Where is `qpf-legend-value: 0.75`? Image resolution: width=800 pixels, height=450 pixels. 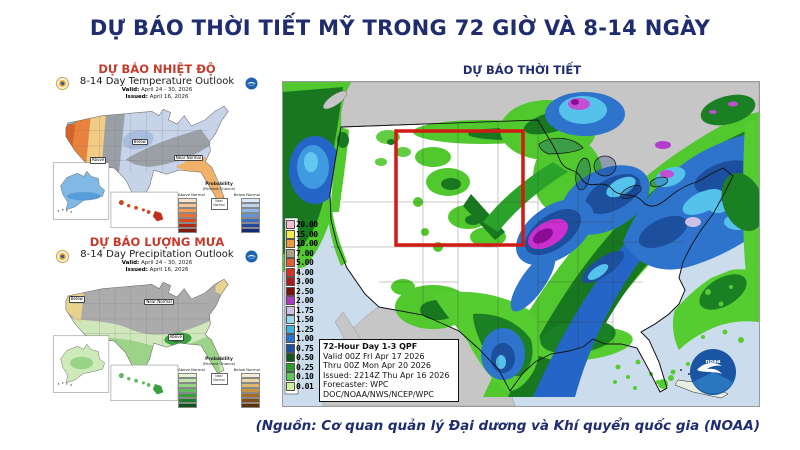 qpf-legend-value: 0.75 is located at coordinates (305, 348).